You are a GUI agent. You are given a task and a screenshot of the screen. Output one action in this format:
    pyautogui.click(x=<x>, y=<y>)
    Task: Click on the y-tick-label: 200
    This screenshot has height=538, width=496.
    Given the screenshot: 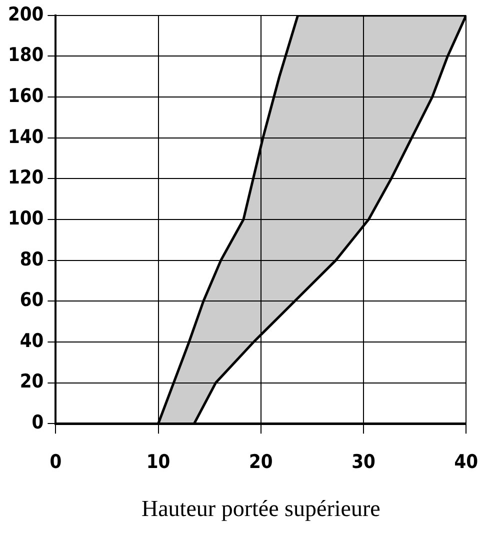 What is the action you would take?
    pyautogui.click(x=26, y=14)
    